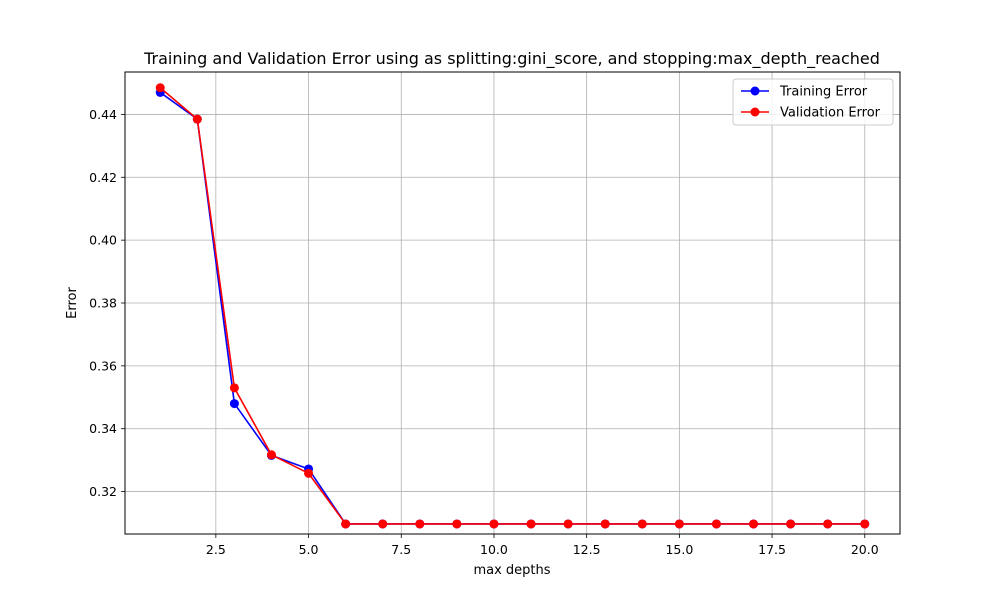  I want to click on y-axis-ticks: 0.32 0.34 0.36 0.38 0.40 0.42 0.44, so click(107, 303).